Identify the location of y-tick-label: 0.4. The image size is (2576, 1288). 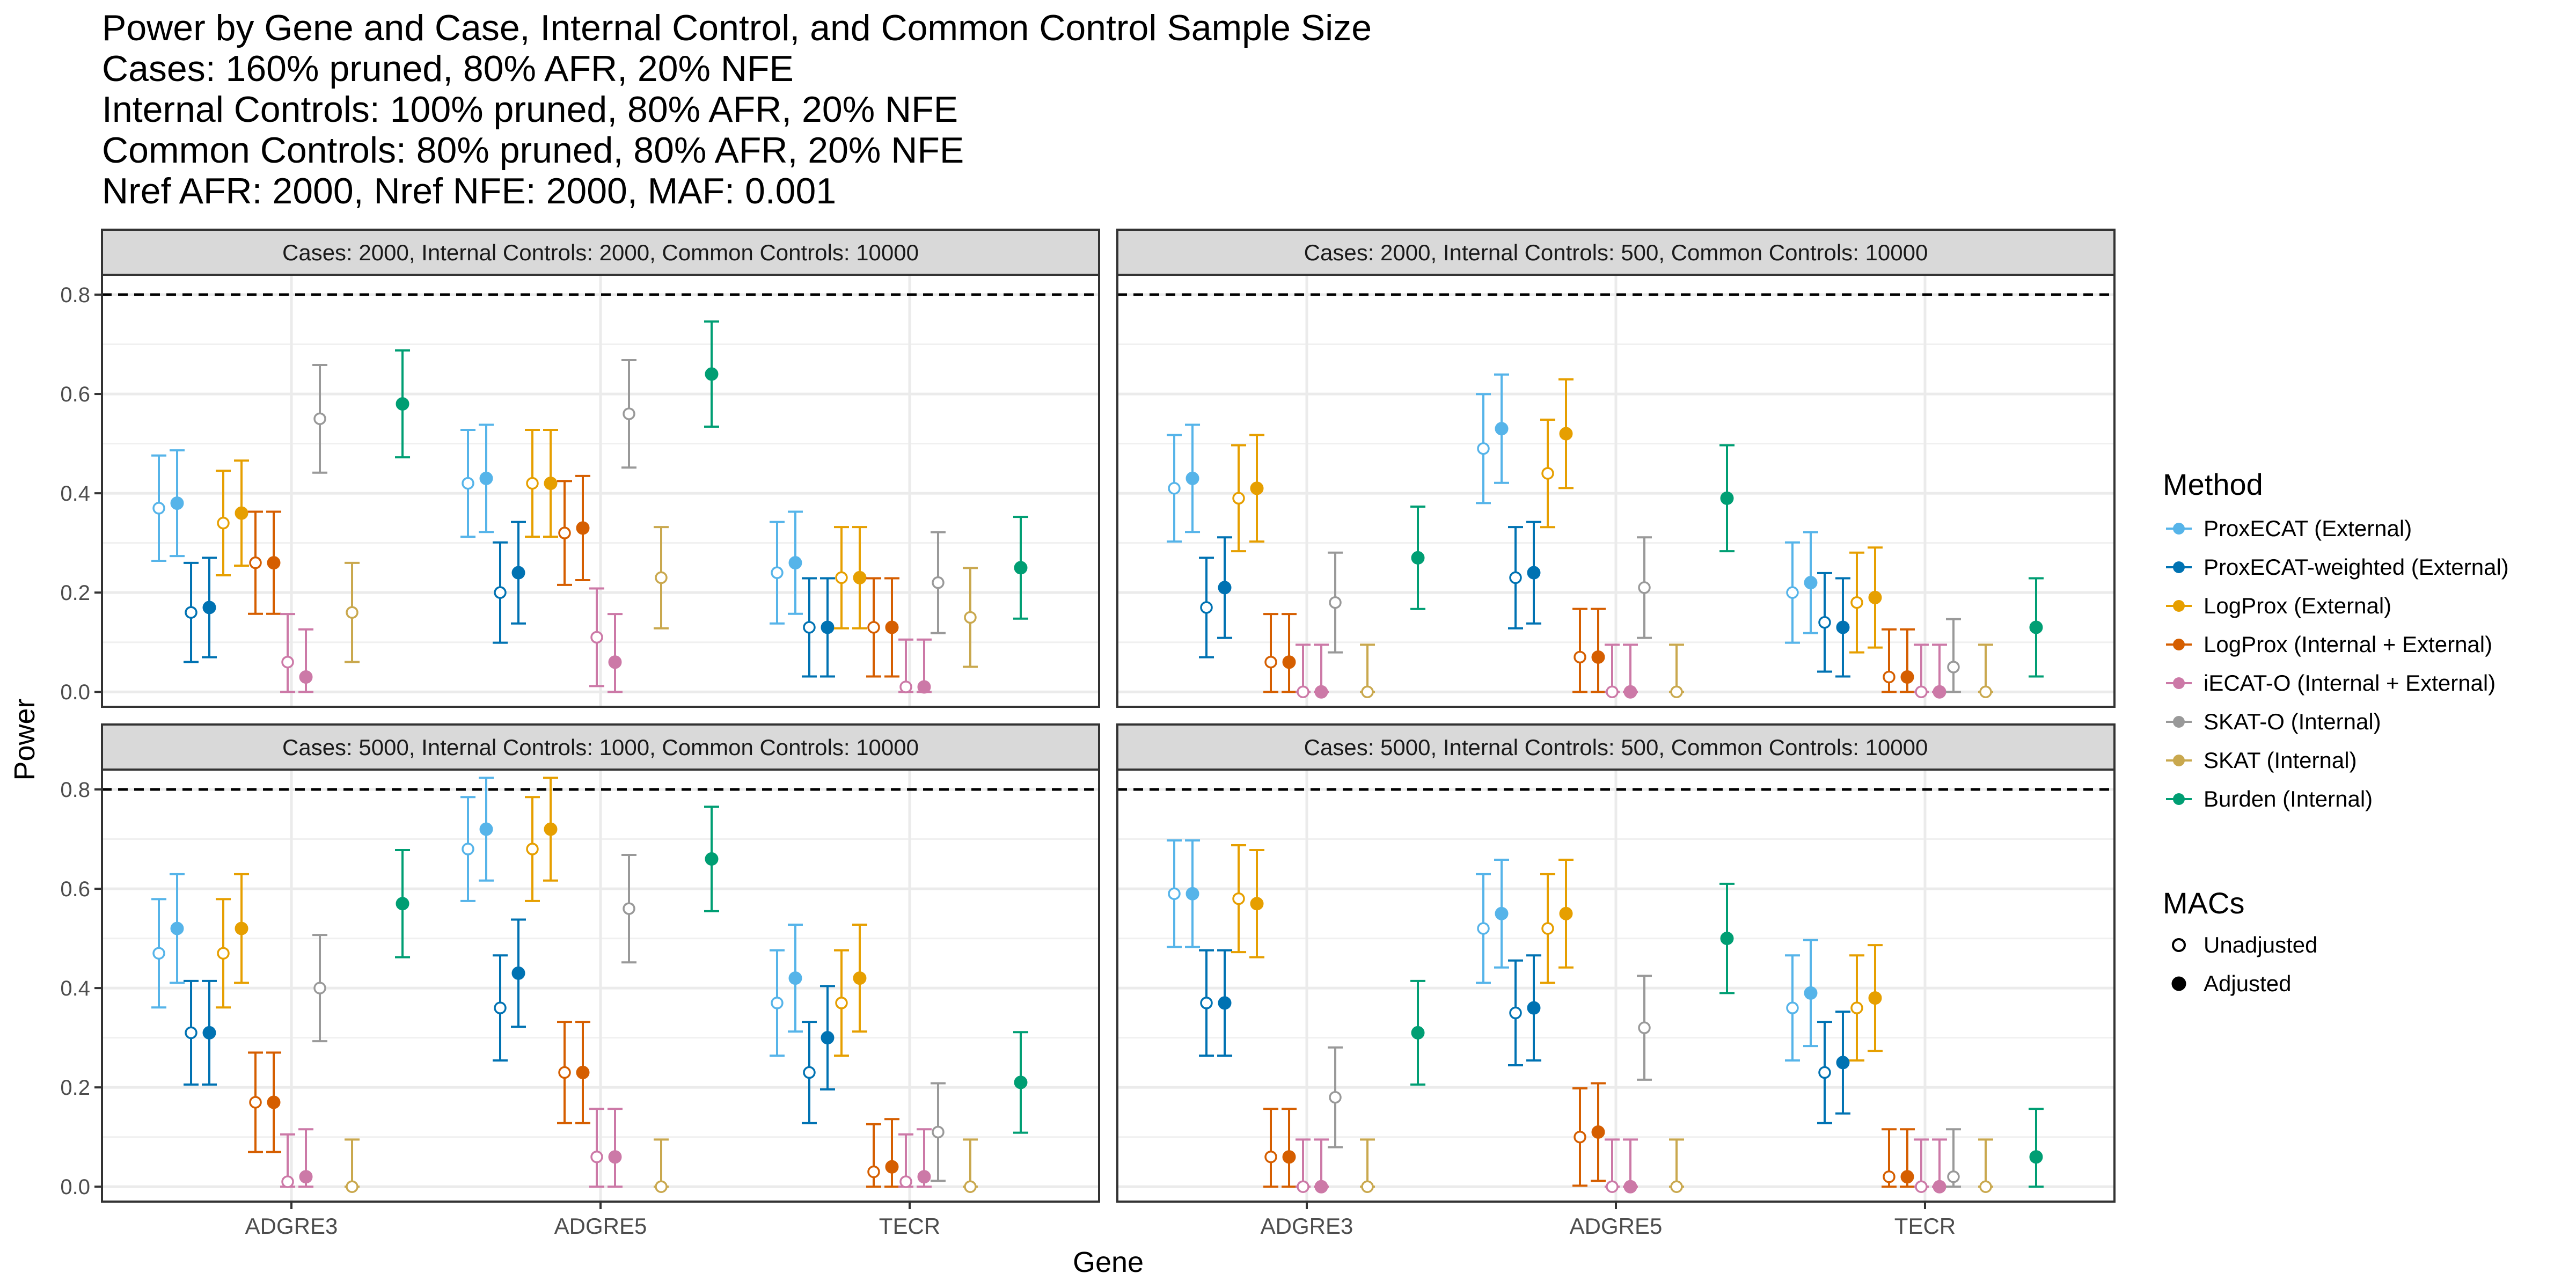
(75, 494).